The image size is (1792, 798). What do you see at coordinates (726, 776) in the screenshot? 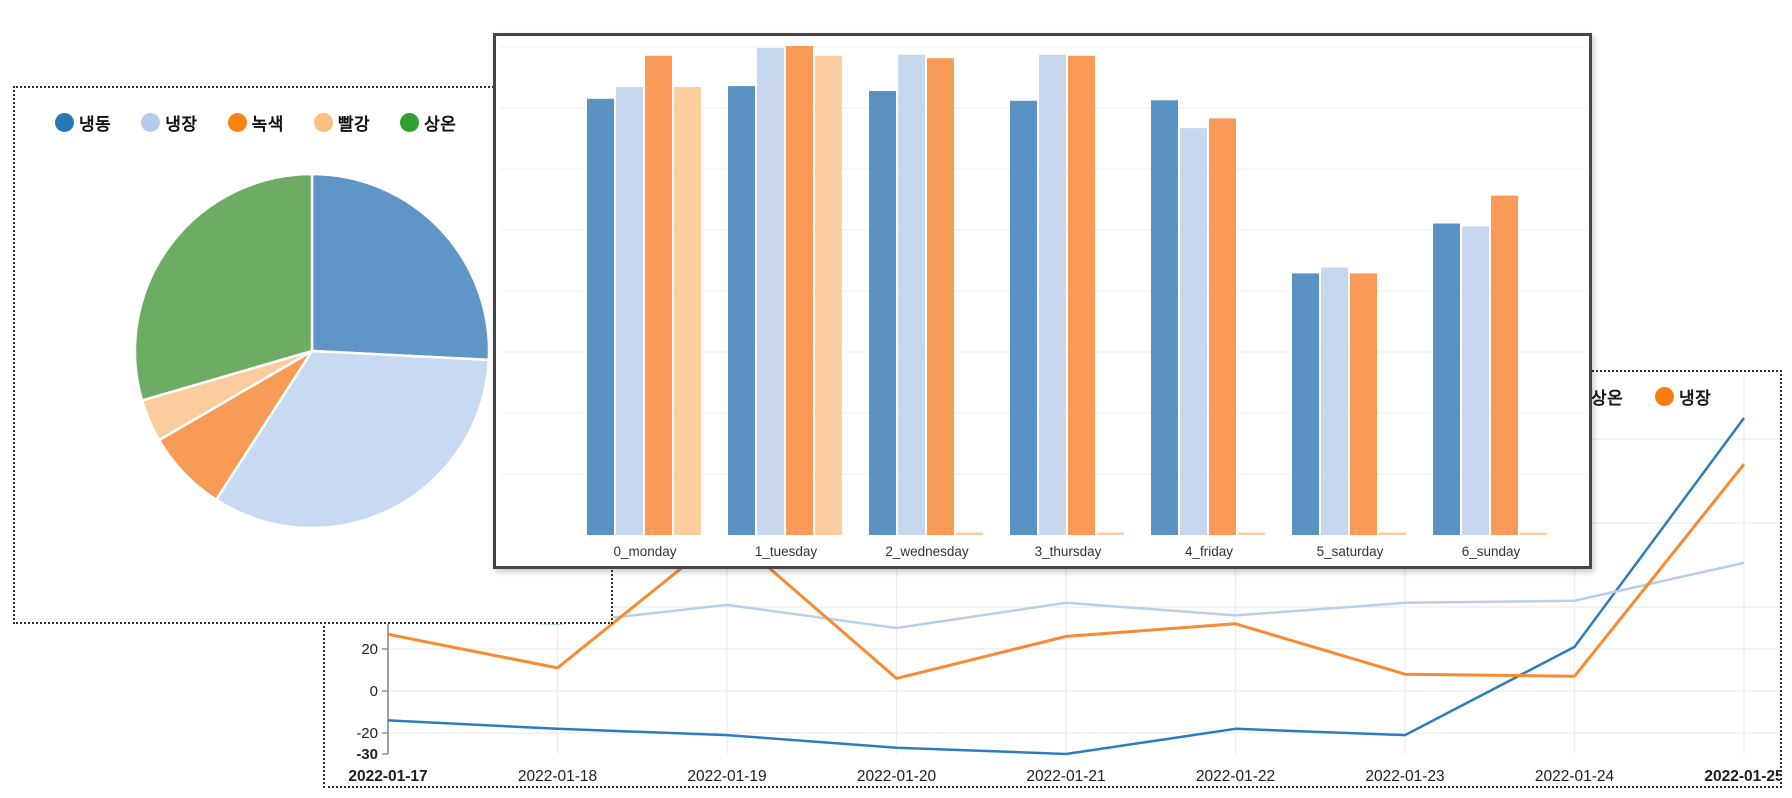
I see `x-tick-label: 2022-01-19` at bounding box center [726, 776].